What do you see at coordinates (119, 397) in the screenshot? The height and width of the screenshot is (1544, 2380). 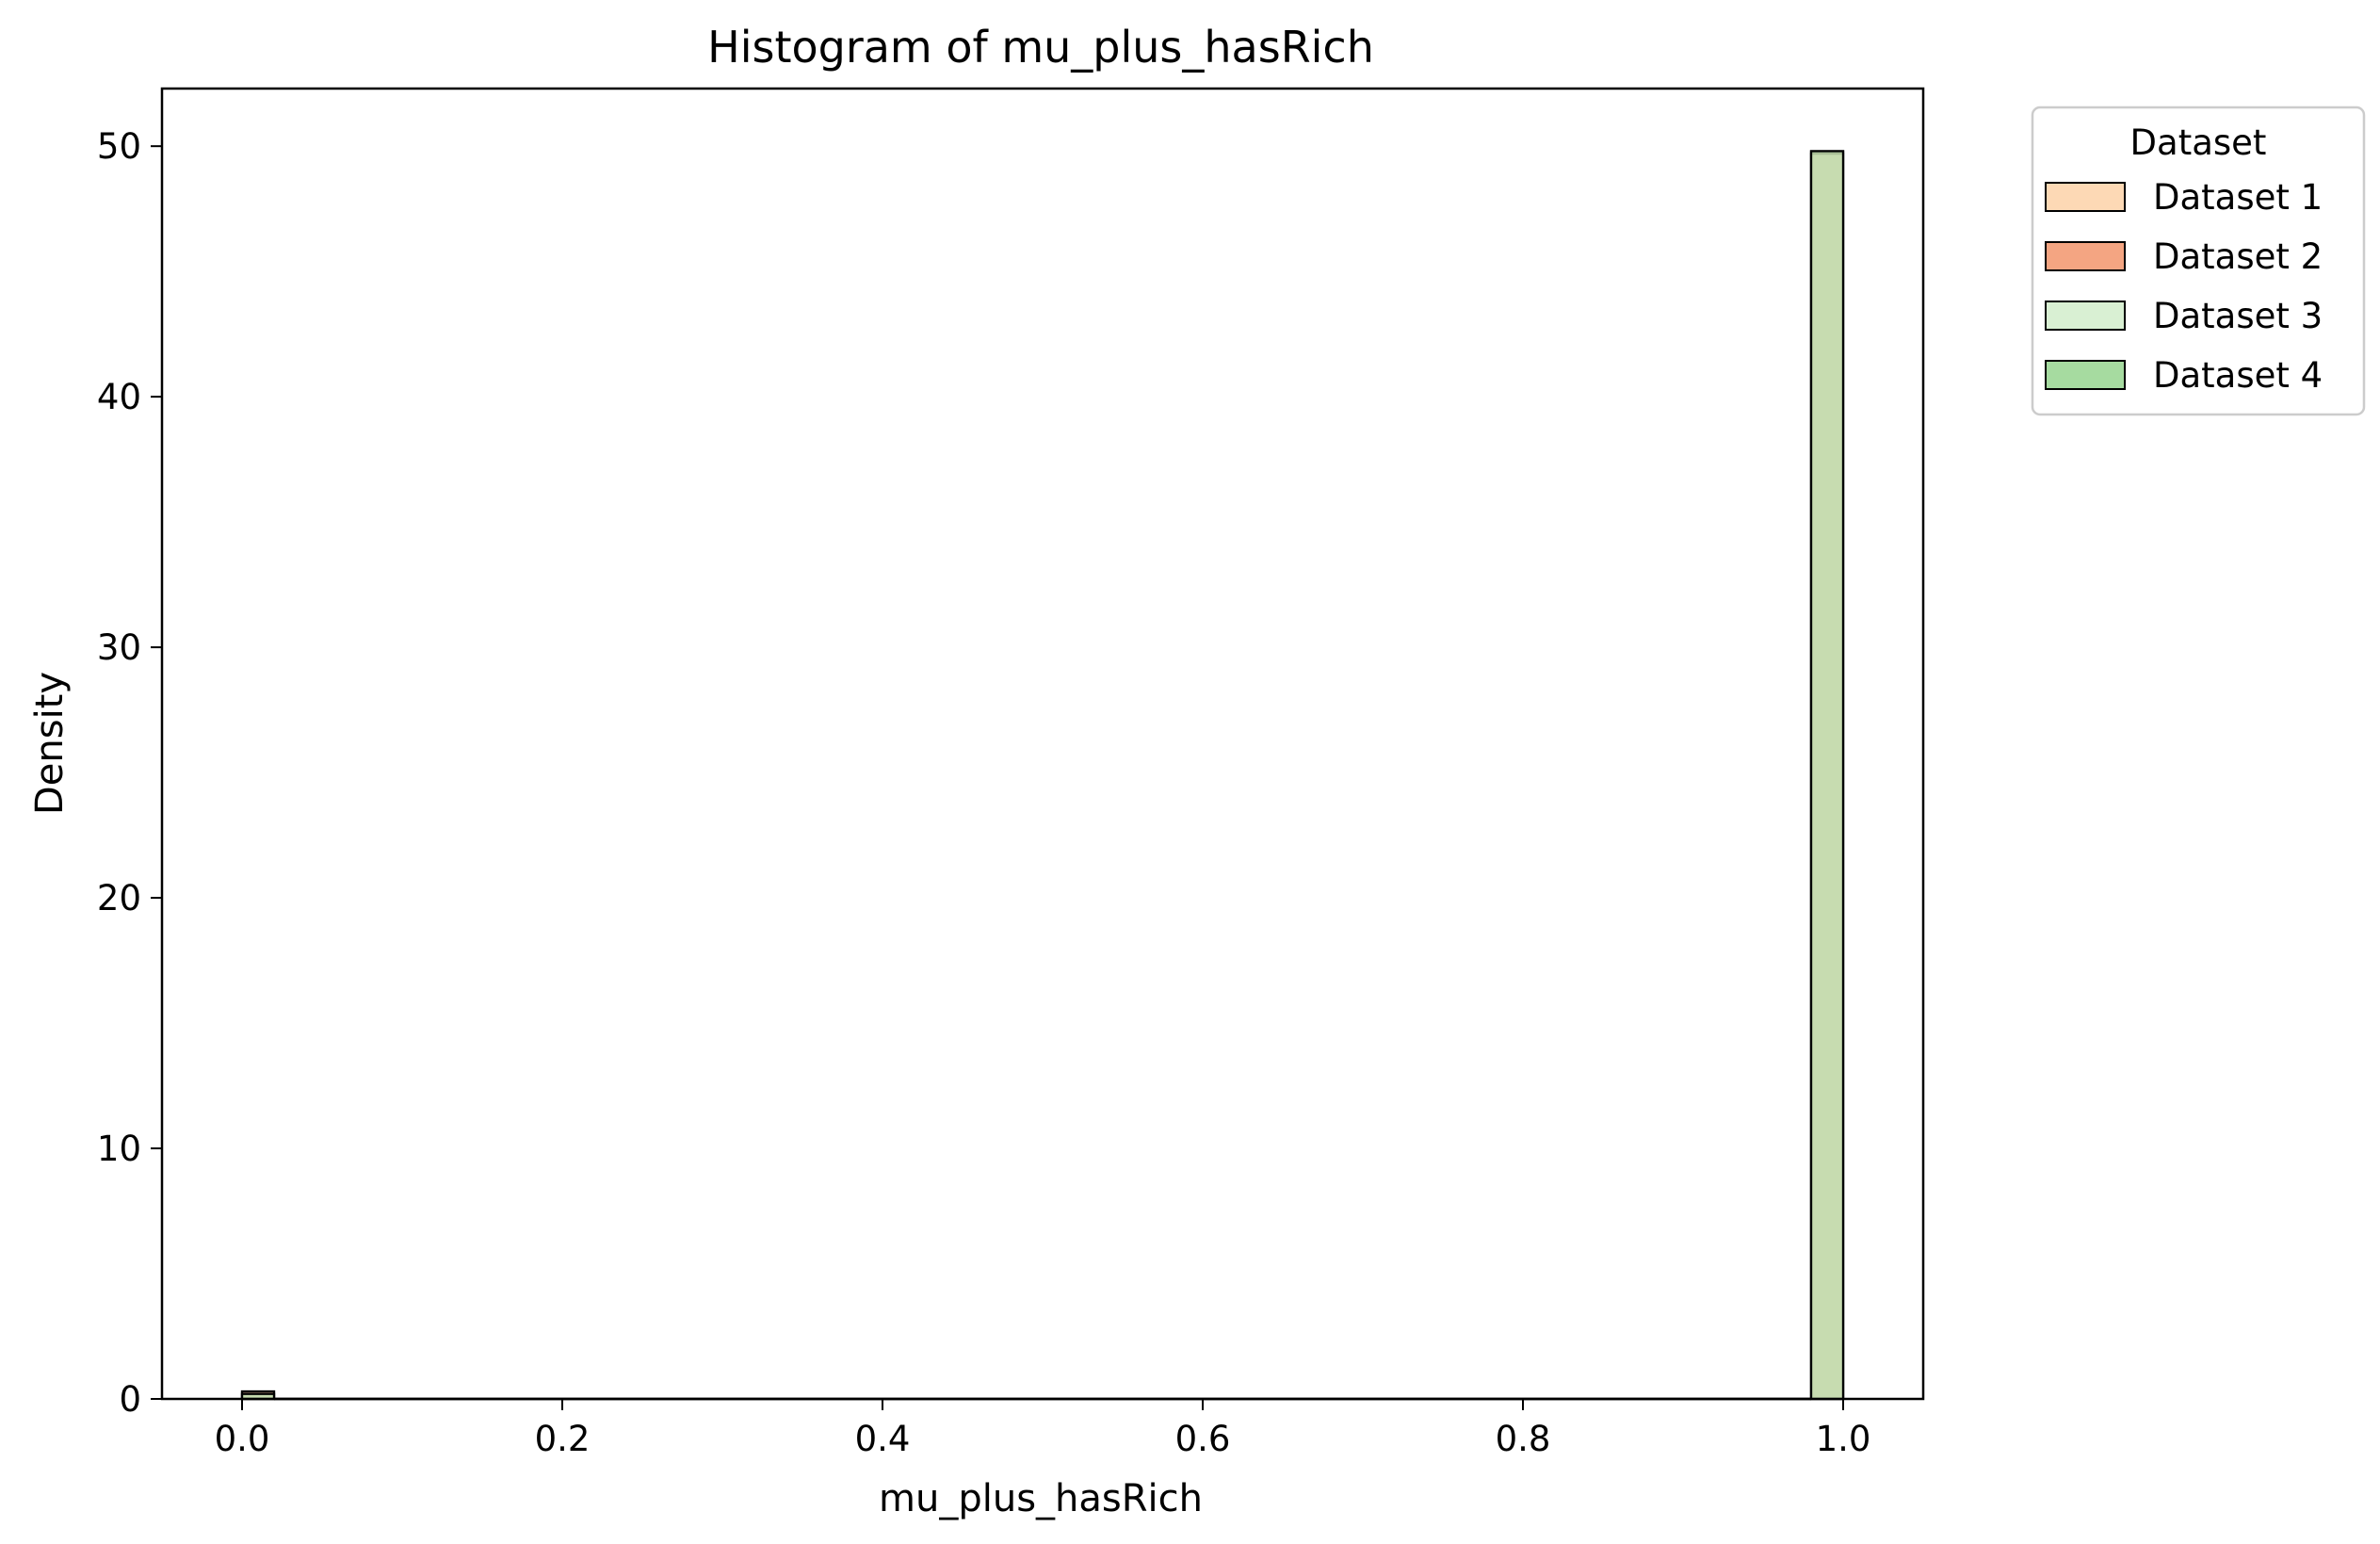 I see `y-tick-label: 40` at bounding box center [119, 397].